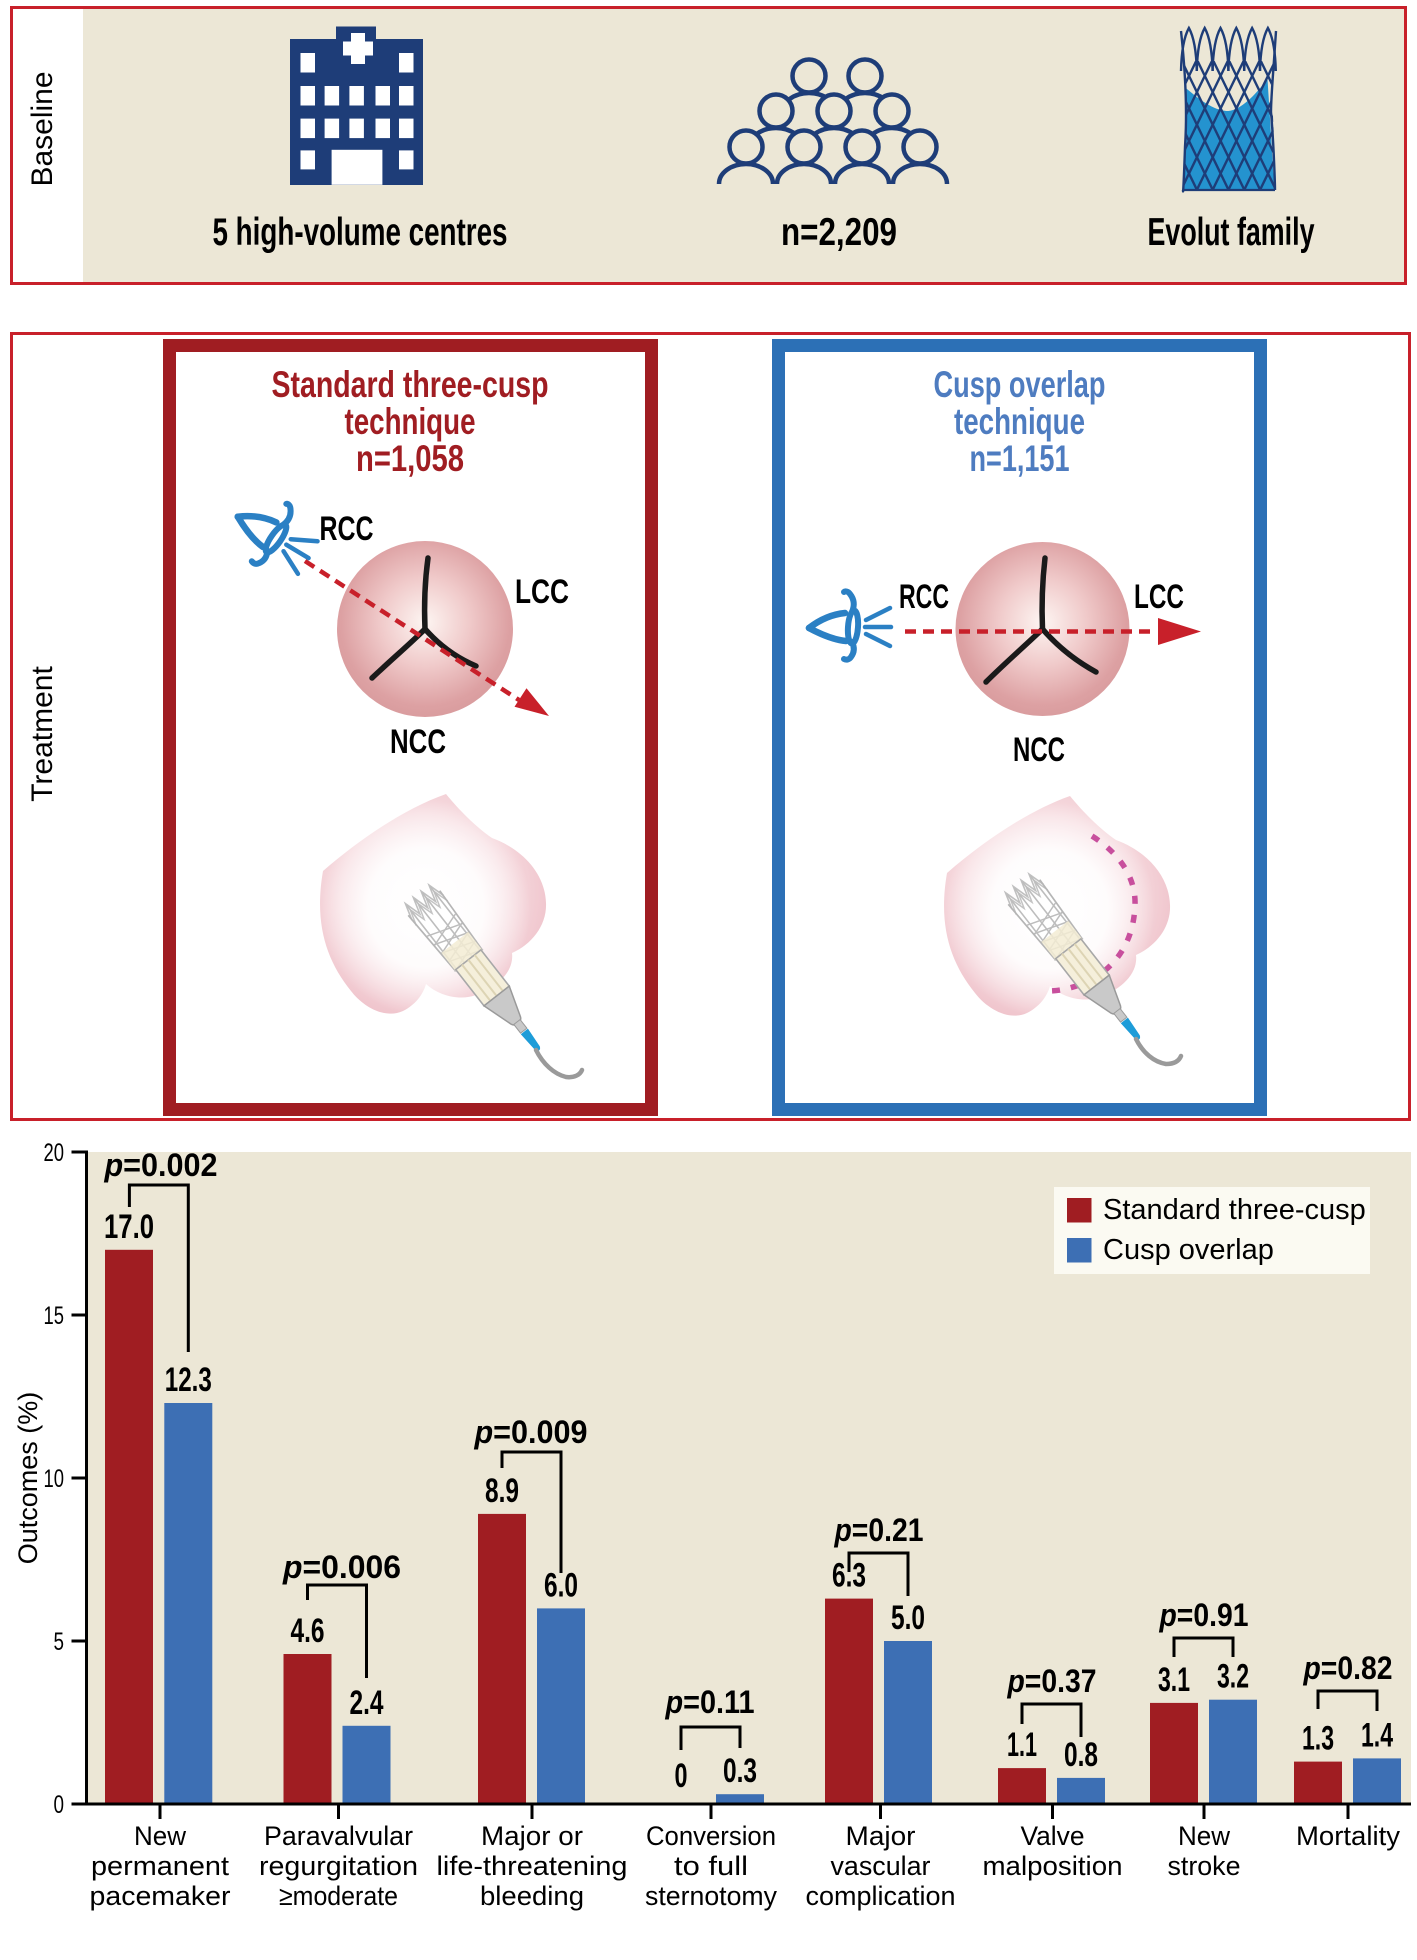 This screenshot has height=1960, width=1417. Describe the element at coordinates (532, 1836) in the screenshot. I see `svg-text: Major or` at that location.